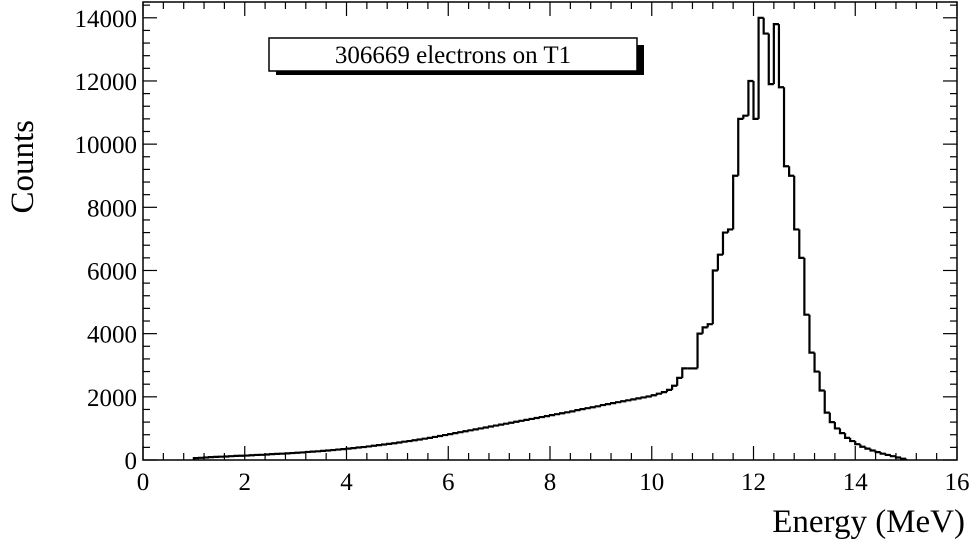  I want to click on y-tick-label: 4000, so click(112, 335).